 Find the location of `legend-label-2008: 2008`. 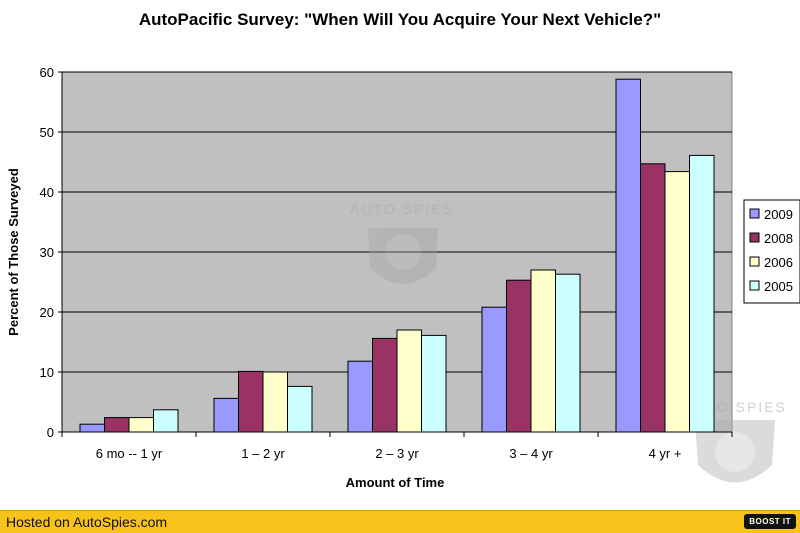

legend-label-2008: 2008 is located at coordinates (778, 238).